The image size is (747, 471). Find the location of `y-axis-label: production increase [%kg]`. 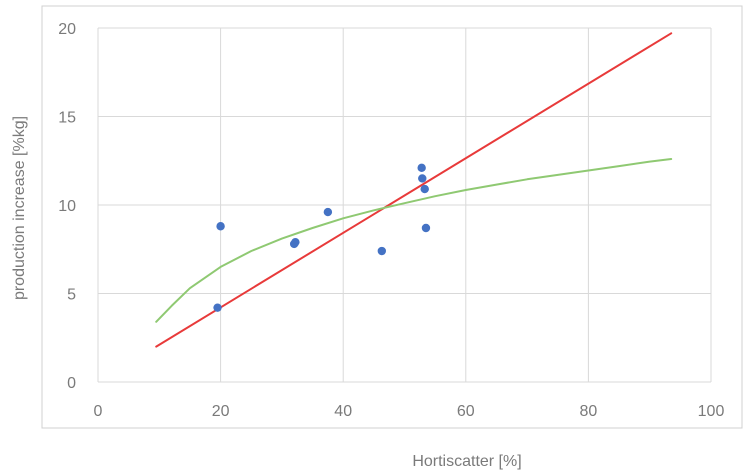

y-axis-label: production increase [%kg] is located at coordinates (19, 208).